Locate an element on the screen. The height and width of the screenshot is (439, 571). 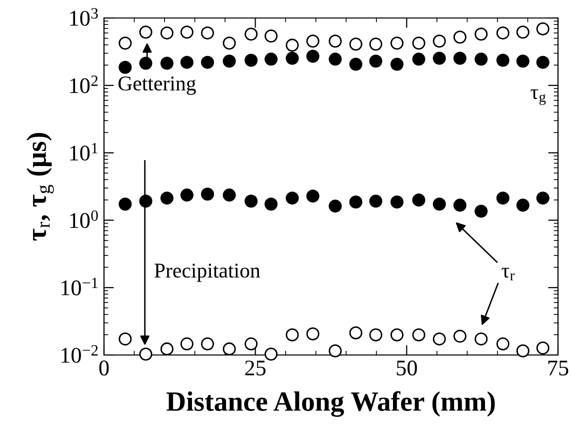
annotation: Gettering is located at coordinates (157, 85).